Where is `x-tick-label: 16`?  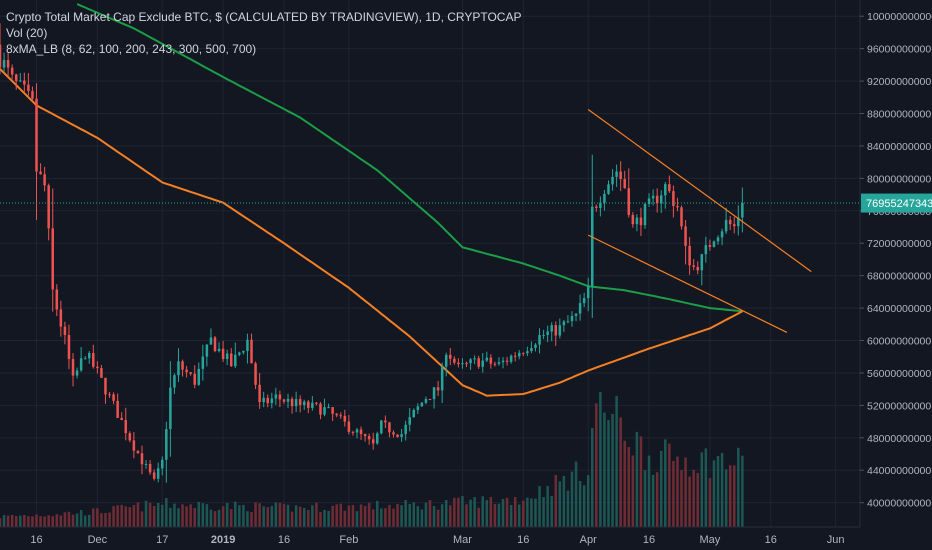
x-tick-label: 16 is located at coordinates (36, 540).